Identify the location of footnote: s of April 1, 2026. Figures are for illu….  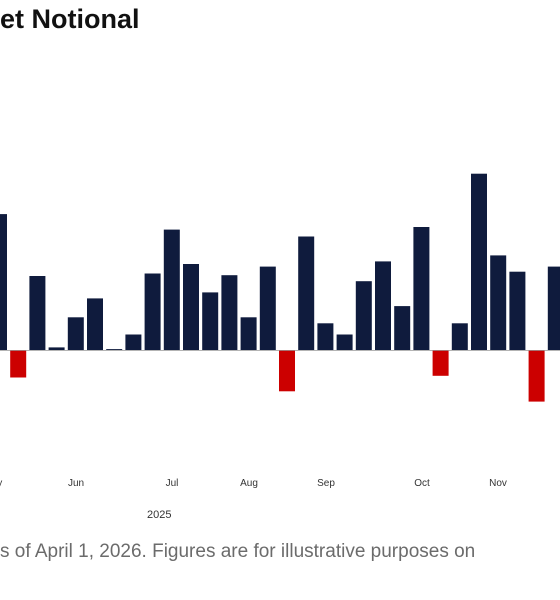
(238, 551).